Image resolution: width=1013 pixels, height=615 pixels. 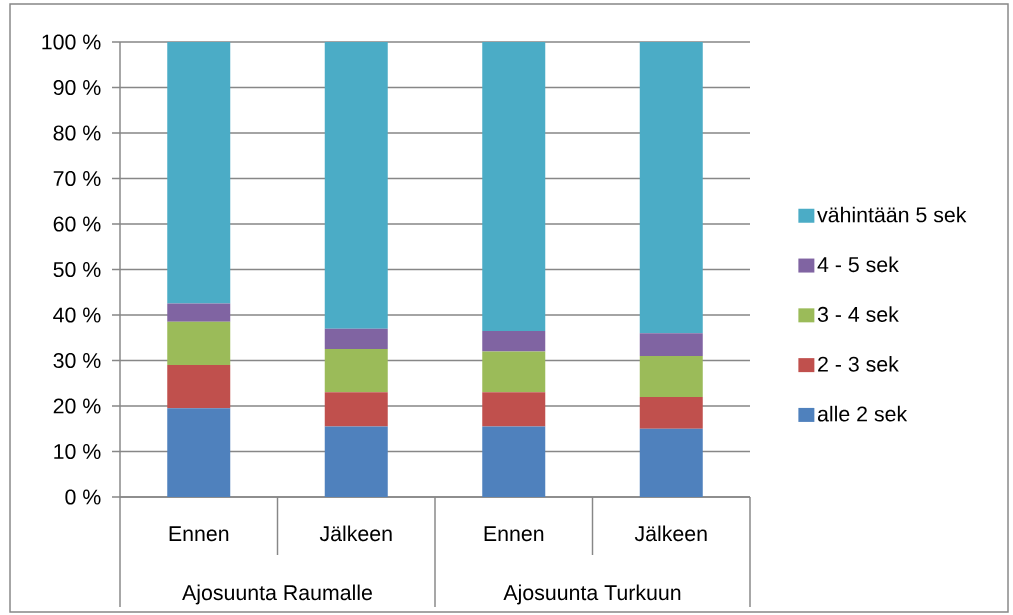 What do you see at coordinates (862, 413) in the screenshot?
I see `legend-label: alle 2 sek` at bounding box center [862, 413].